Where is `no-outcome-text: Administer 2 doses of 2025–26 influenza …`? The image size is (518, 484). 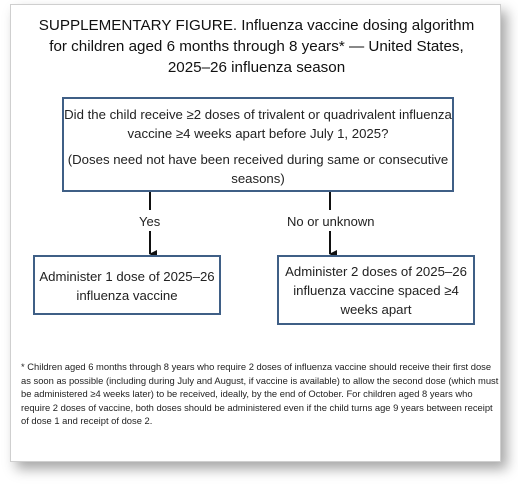 no-outcome-text: Administer 2 doses of 2025–26 influenza … is located at coordinates (376, 290).